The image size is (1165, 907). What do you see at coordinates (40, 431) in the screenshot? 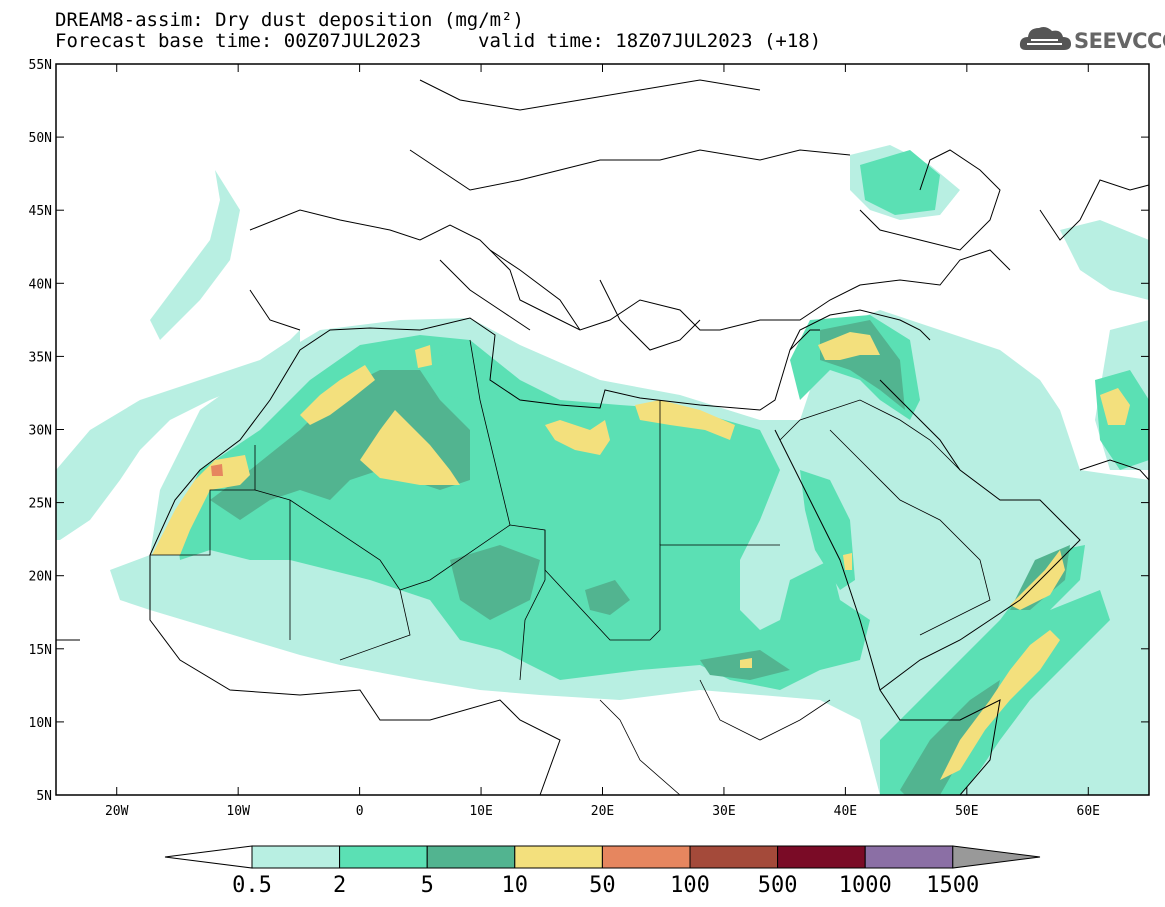
I see `lat-tick-label: 30N` at bounding box center [40, 431].